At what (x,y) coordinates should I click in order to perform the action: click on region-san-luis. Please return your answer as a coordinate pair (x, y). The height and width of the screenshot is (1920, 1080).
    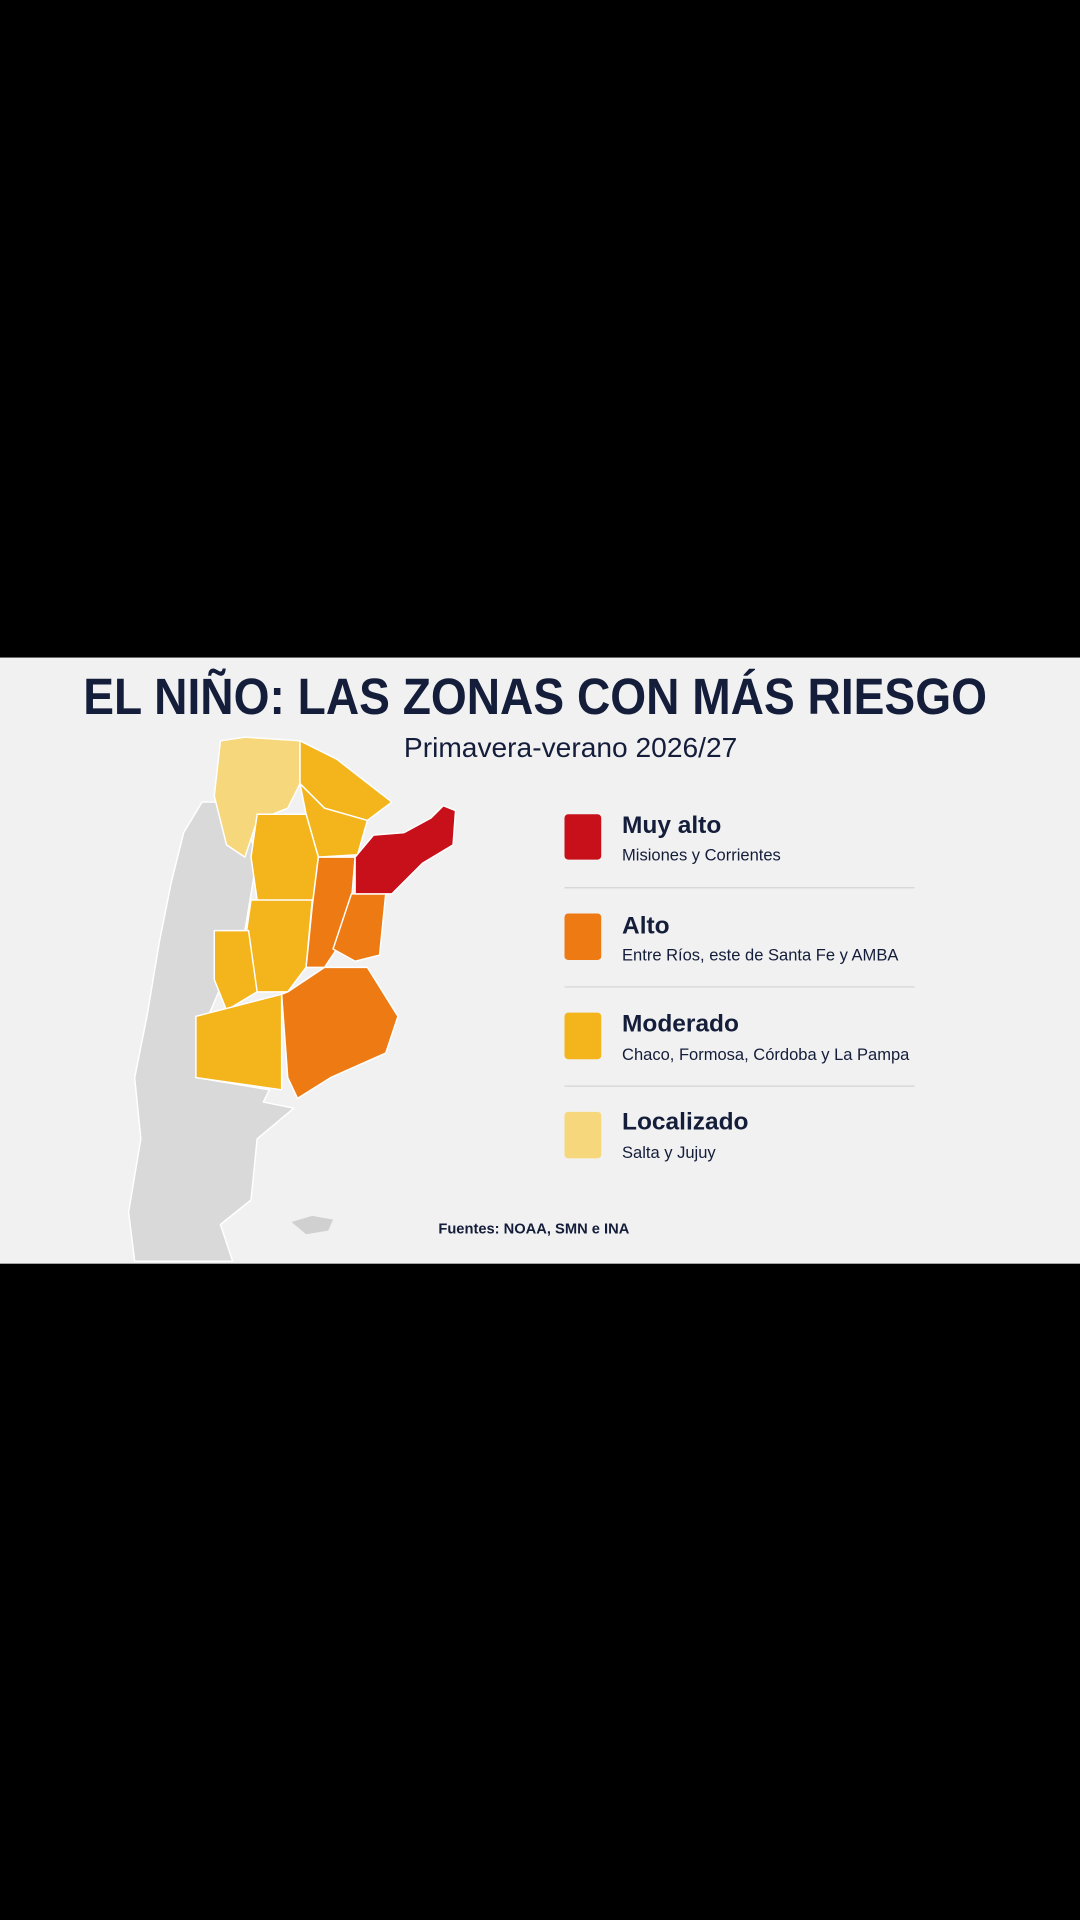
    Looking at the image, I should click on (235, 970).